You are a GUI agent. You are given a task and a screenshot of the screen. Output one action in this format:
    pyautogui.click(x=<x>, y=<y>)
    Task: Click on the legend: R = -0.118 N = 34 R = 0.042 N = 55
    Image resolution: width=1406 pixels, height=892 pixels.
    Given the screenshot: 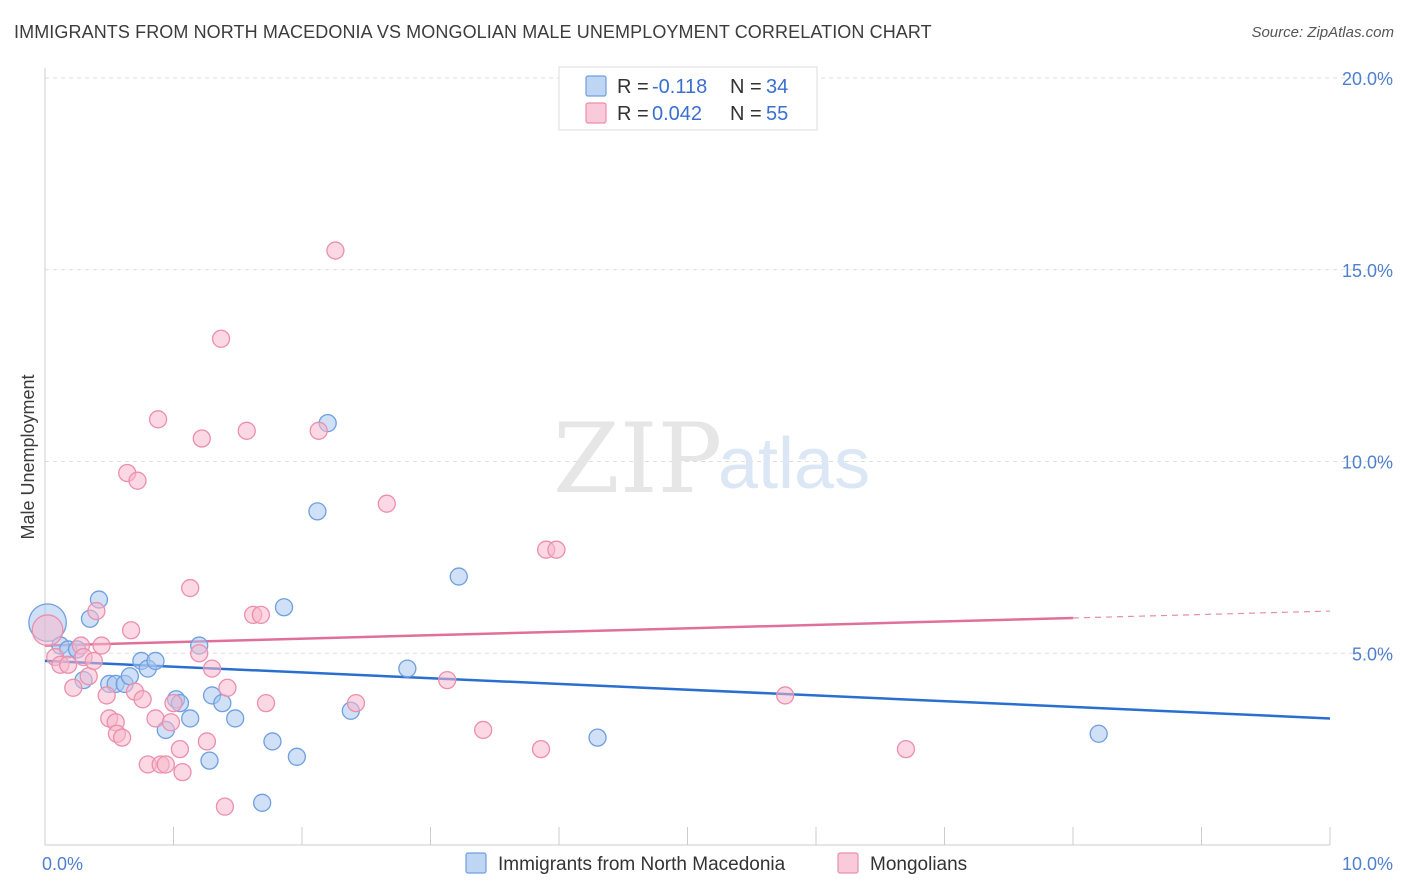 What is the action you would take?
    pyautogui.click(x=688, y=98)
    